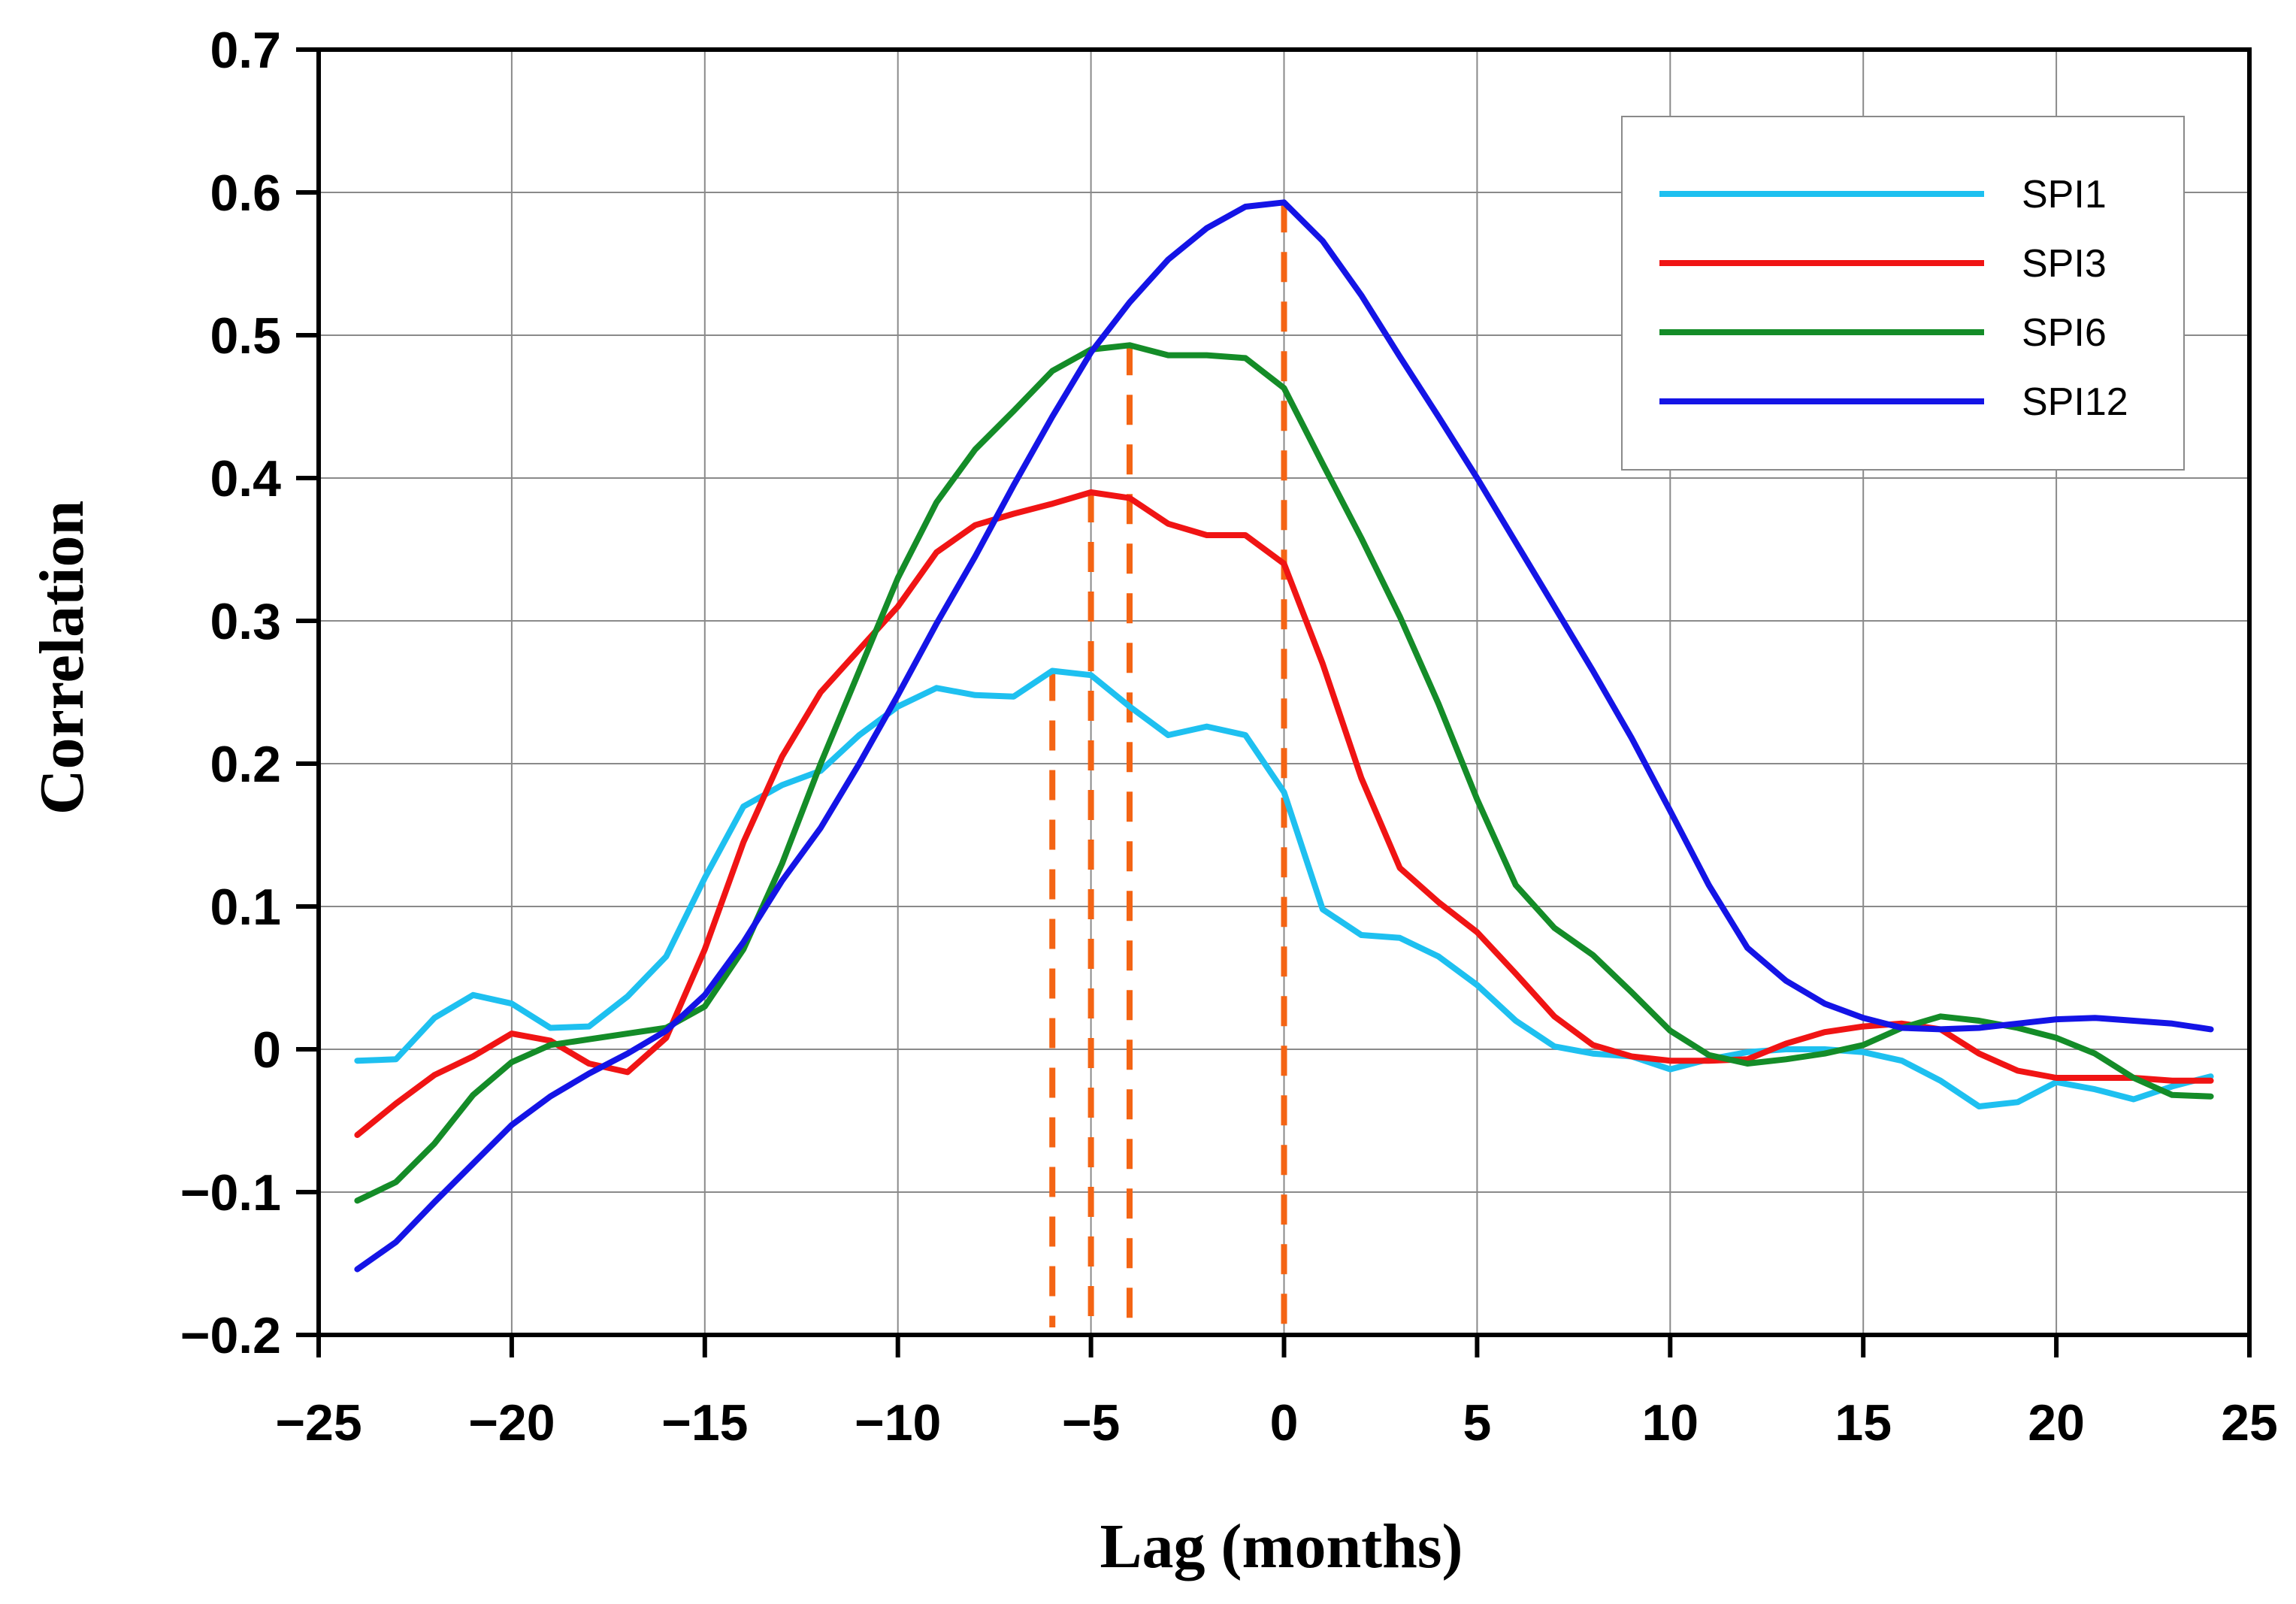 Image resolution: width=2296 pixels, height=1604 pixels. What do you see at coordinates (245, 478) in the screenshot?
I see `y-tick-label: 0.4` at bounding box center [245, 478].